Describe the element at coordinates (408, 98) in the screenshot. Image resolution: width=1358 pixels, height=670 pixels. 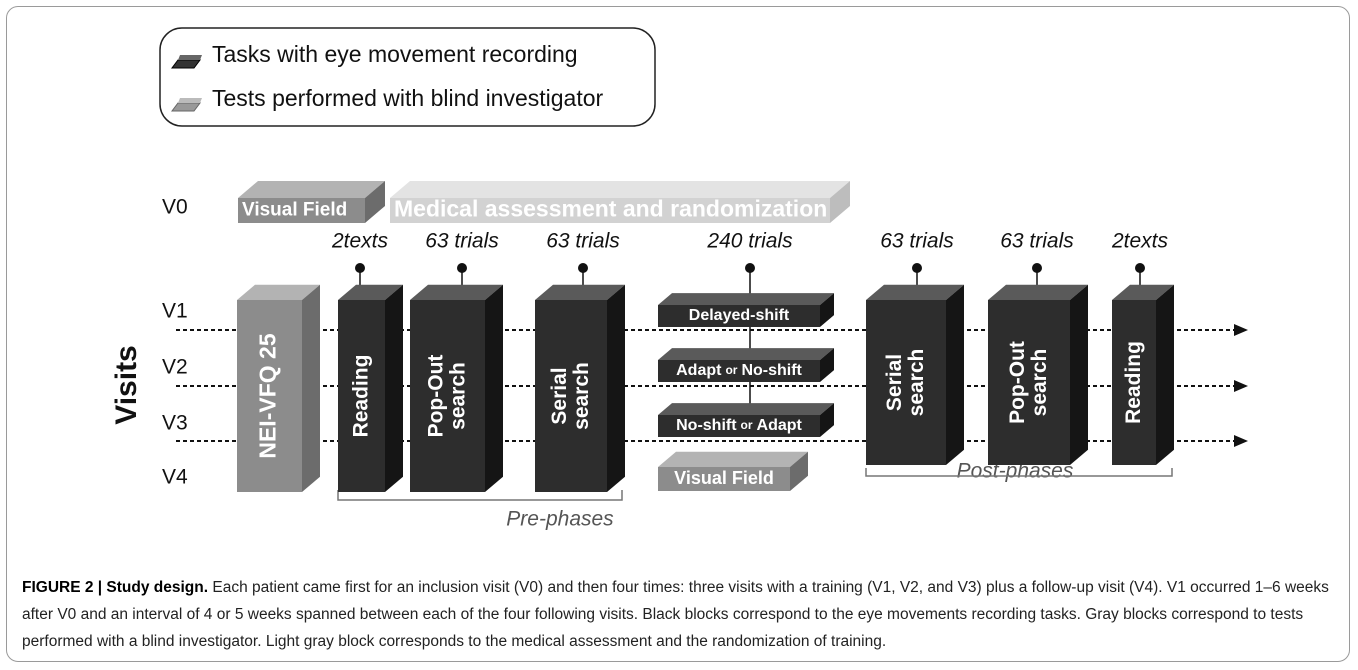
I see `legend-label: Tests performed with blind investigator` at that location.